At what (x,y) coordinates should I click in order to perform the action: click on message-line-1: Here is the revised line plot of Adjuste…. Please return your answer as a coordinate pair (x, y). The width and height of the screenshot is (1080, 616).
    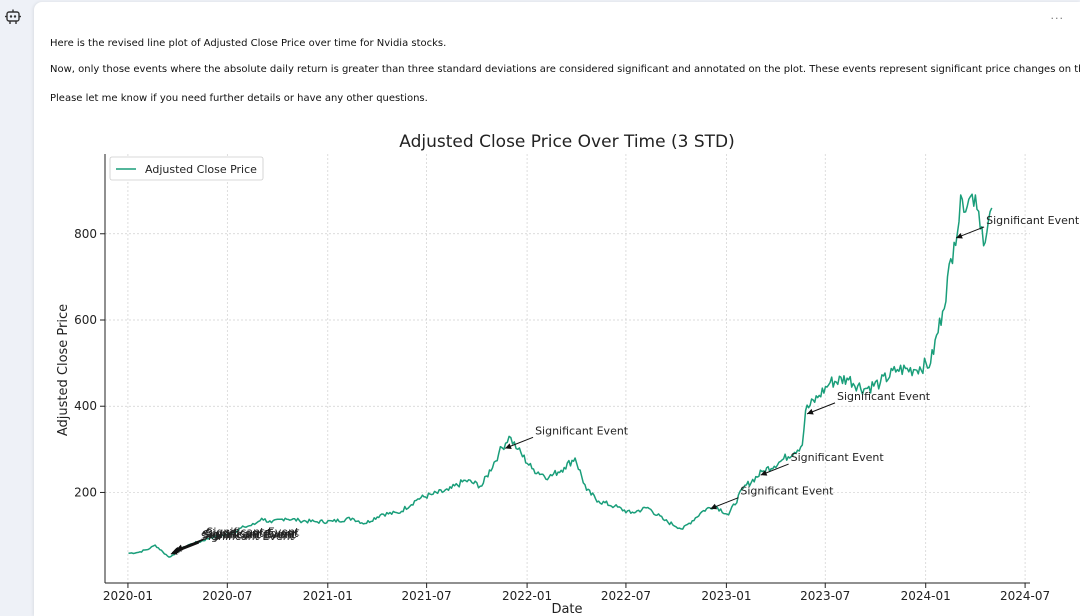
    Looking at the image, I should click on (248, 43).